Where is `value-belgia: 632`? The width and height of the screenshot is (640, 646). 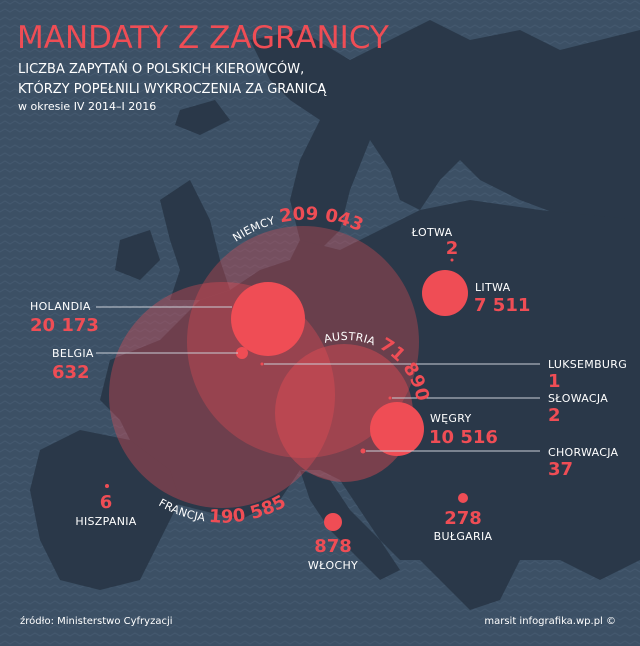 value-belgia: 632 is located at coordinates (71, 372).